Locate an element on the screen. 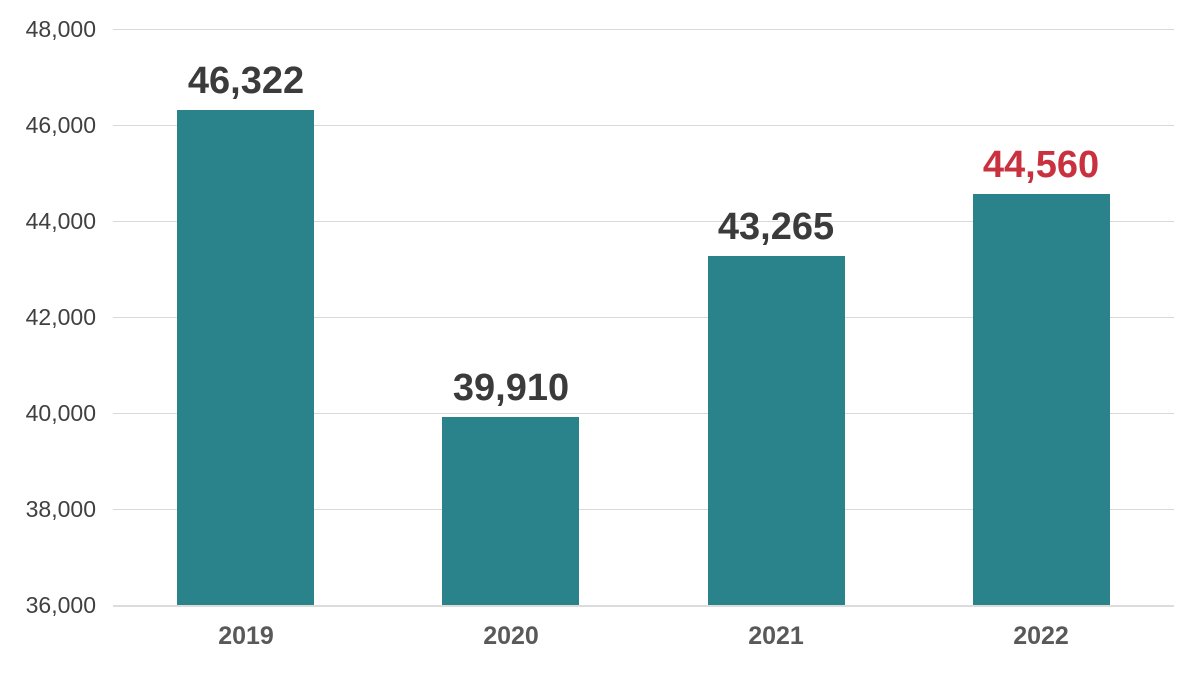  bar-2020 is located at coordinates (510, 511).